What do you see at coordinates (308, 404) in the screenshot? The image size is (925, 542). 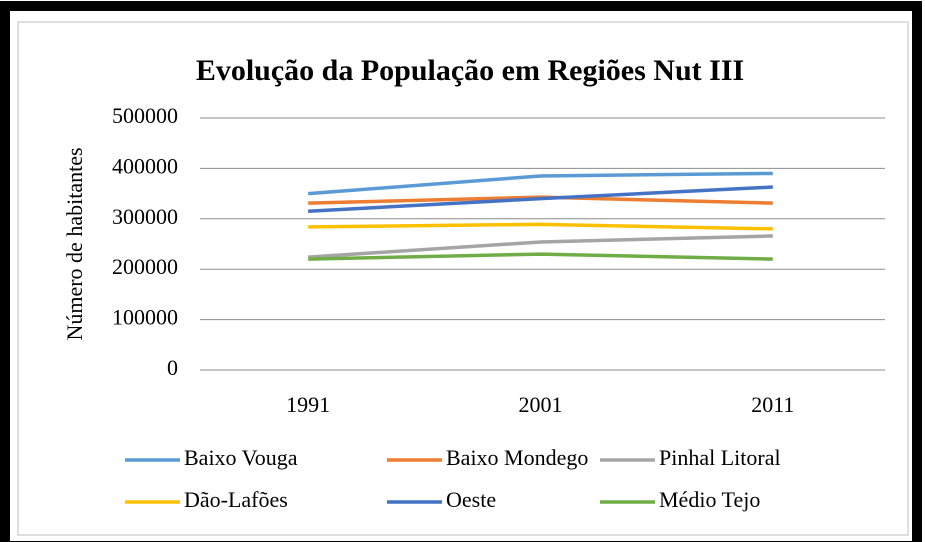 I see `x-tick-label: 1991` at bounding box center [308, 404].